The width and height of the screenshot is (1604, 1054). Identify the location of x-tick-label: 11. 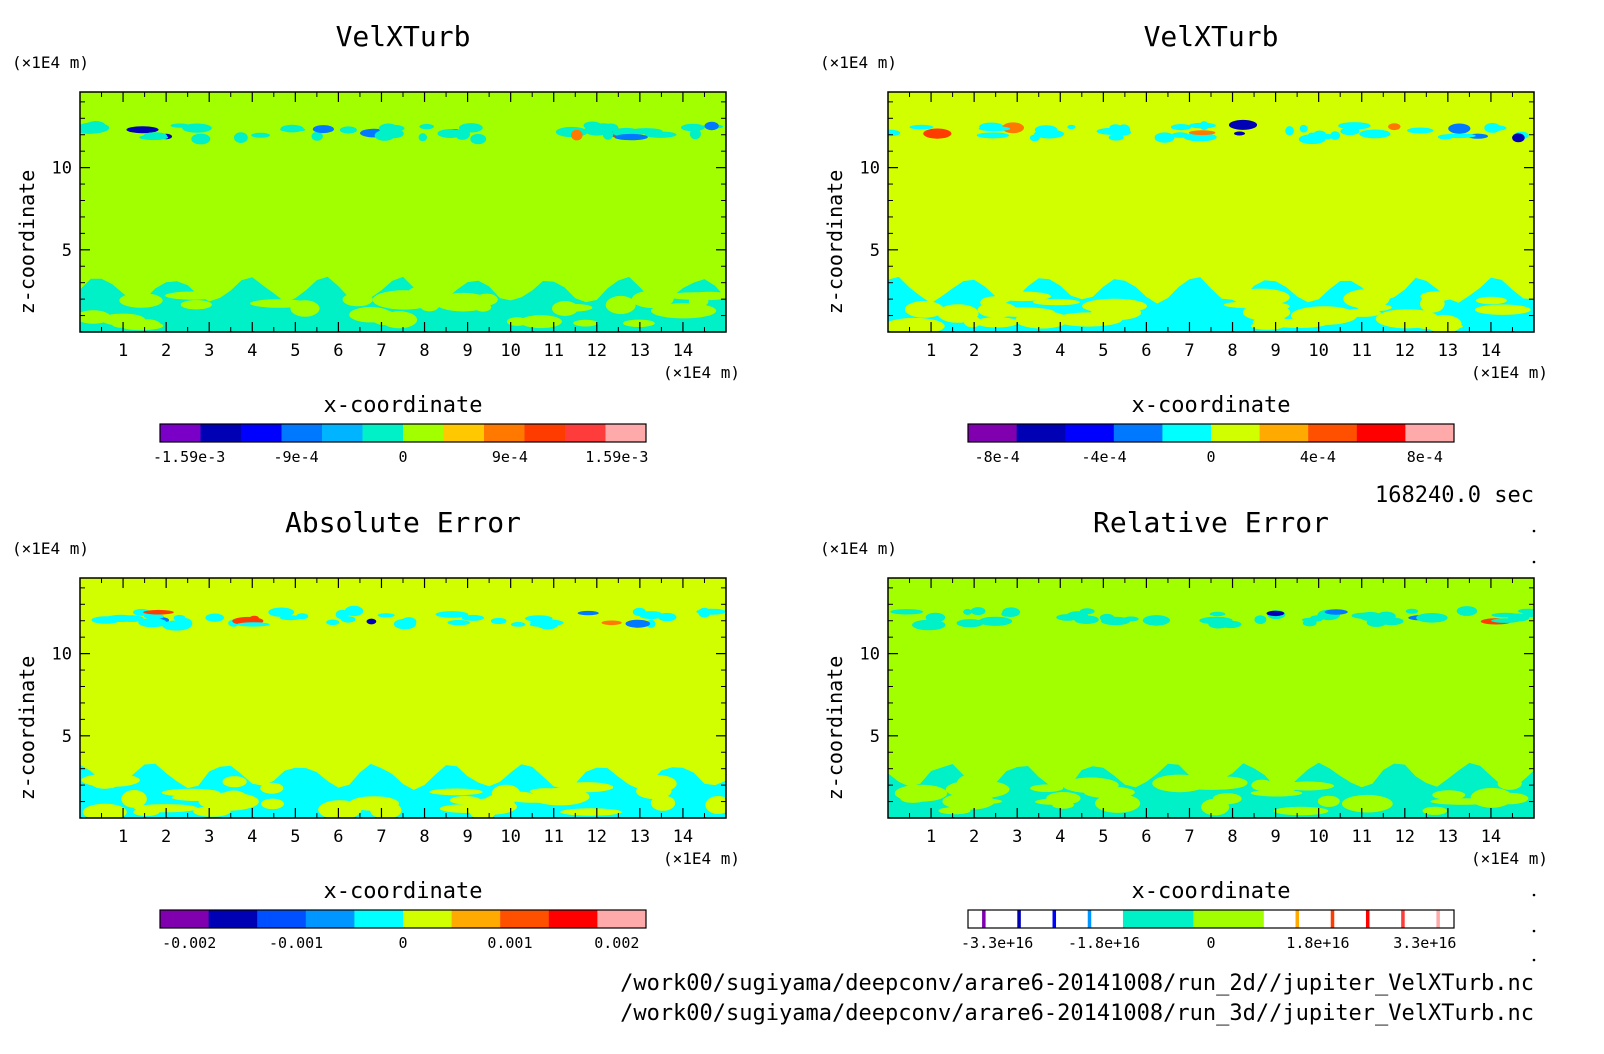
(553, 837).